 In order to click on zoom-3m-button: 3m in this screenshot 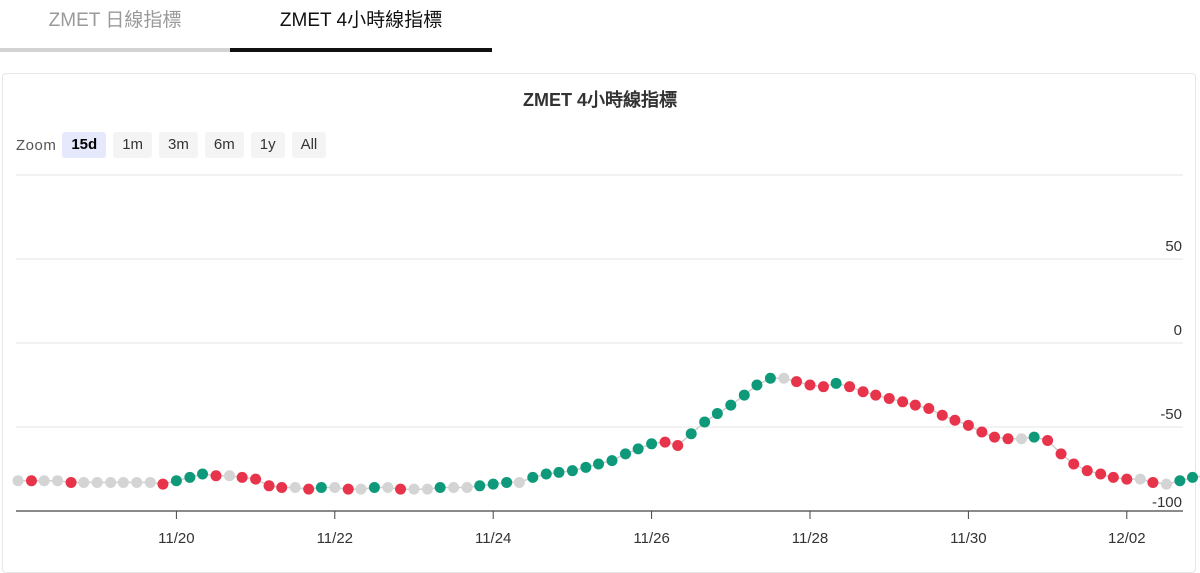, I will do `click(178, 145)`.